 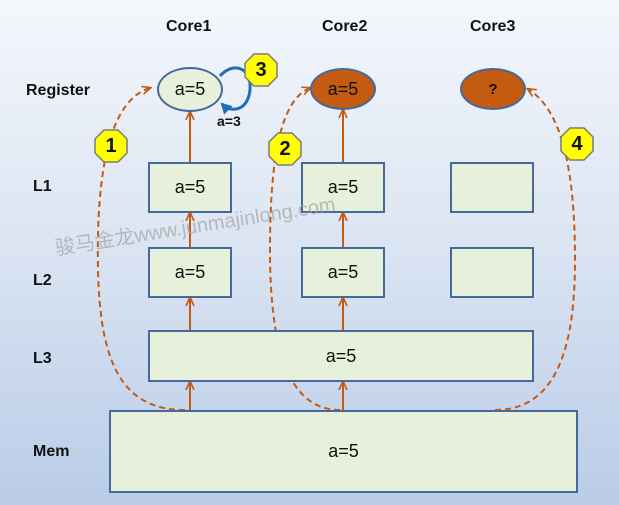 I want to click on step-badge-3: 3, so click(x=261, y=70).